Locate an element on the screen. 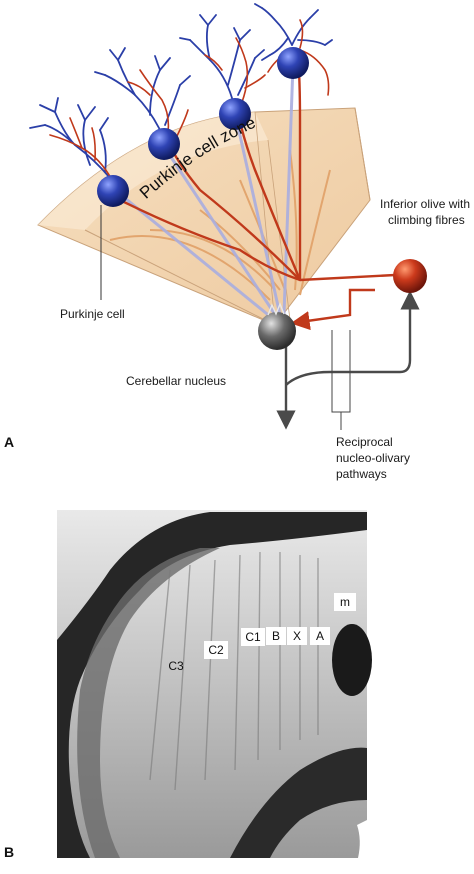 The width and height of the screenshot is (474, 874). inferior-olive-cell is located at coordinates (410, 276).